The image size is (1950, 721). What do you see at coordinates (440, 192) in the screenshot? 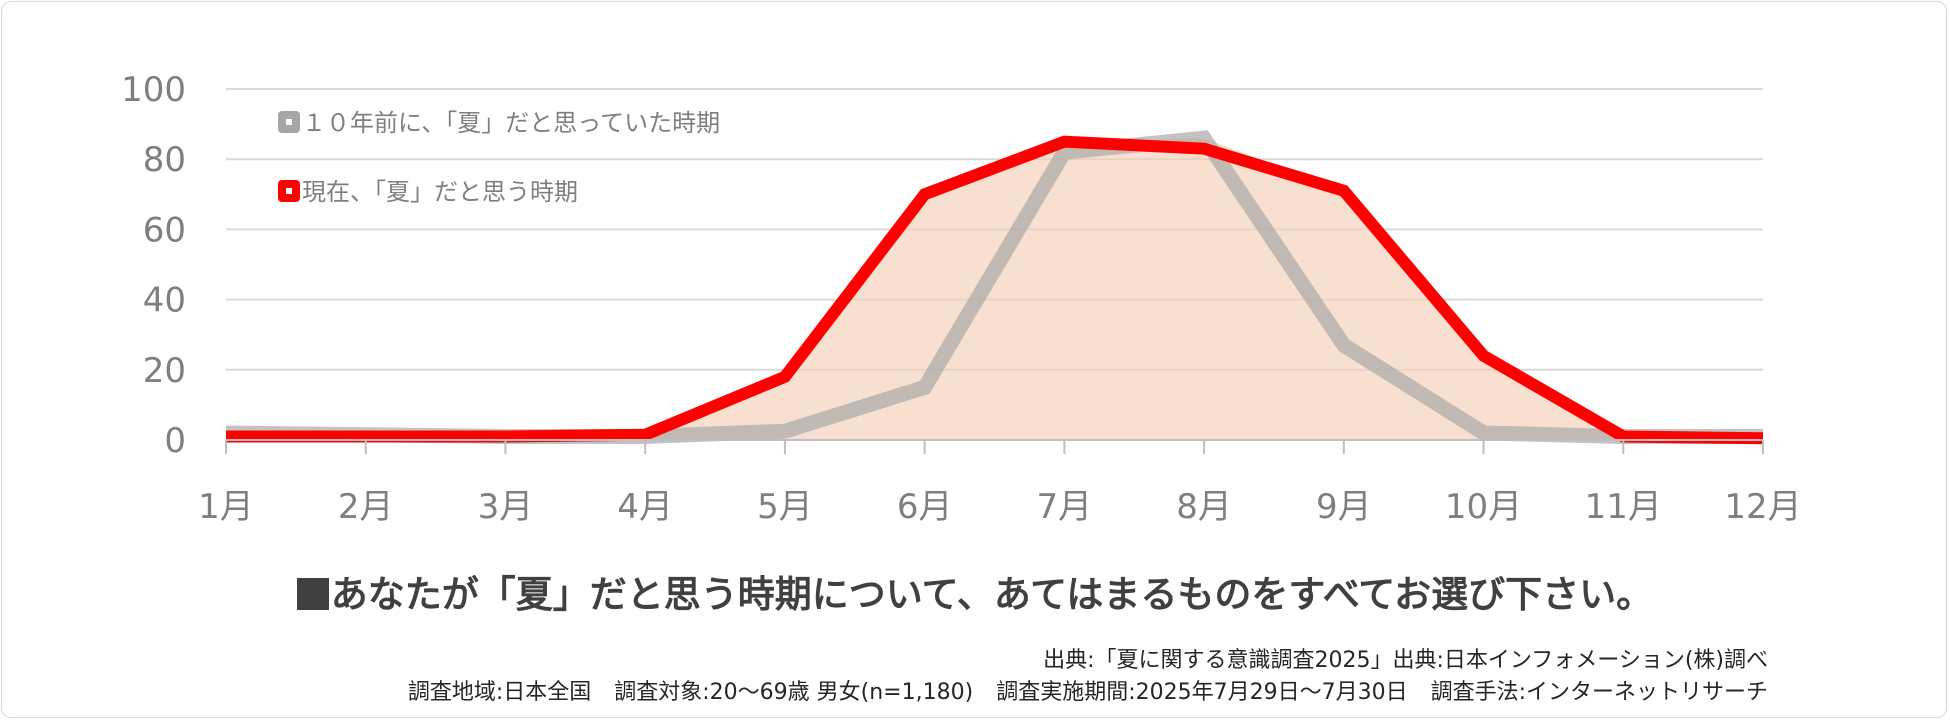
I see `legend-label-2: 現在、「夏」だと思う時期` at bounding box center [440, 192].